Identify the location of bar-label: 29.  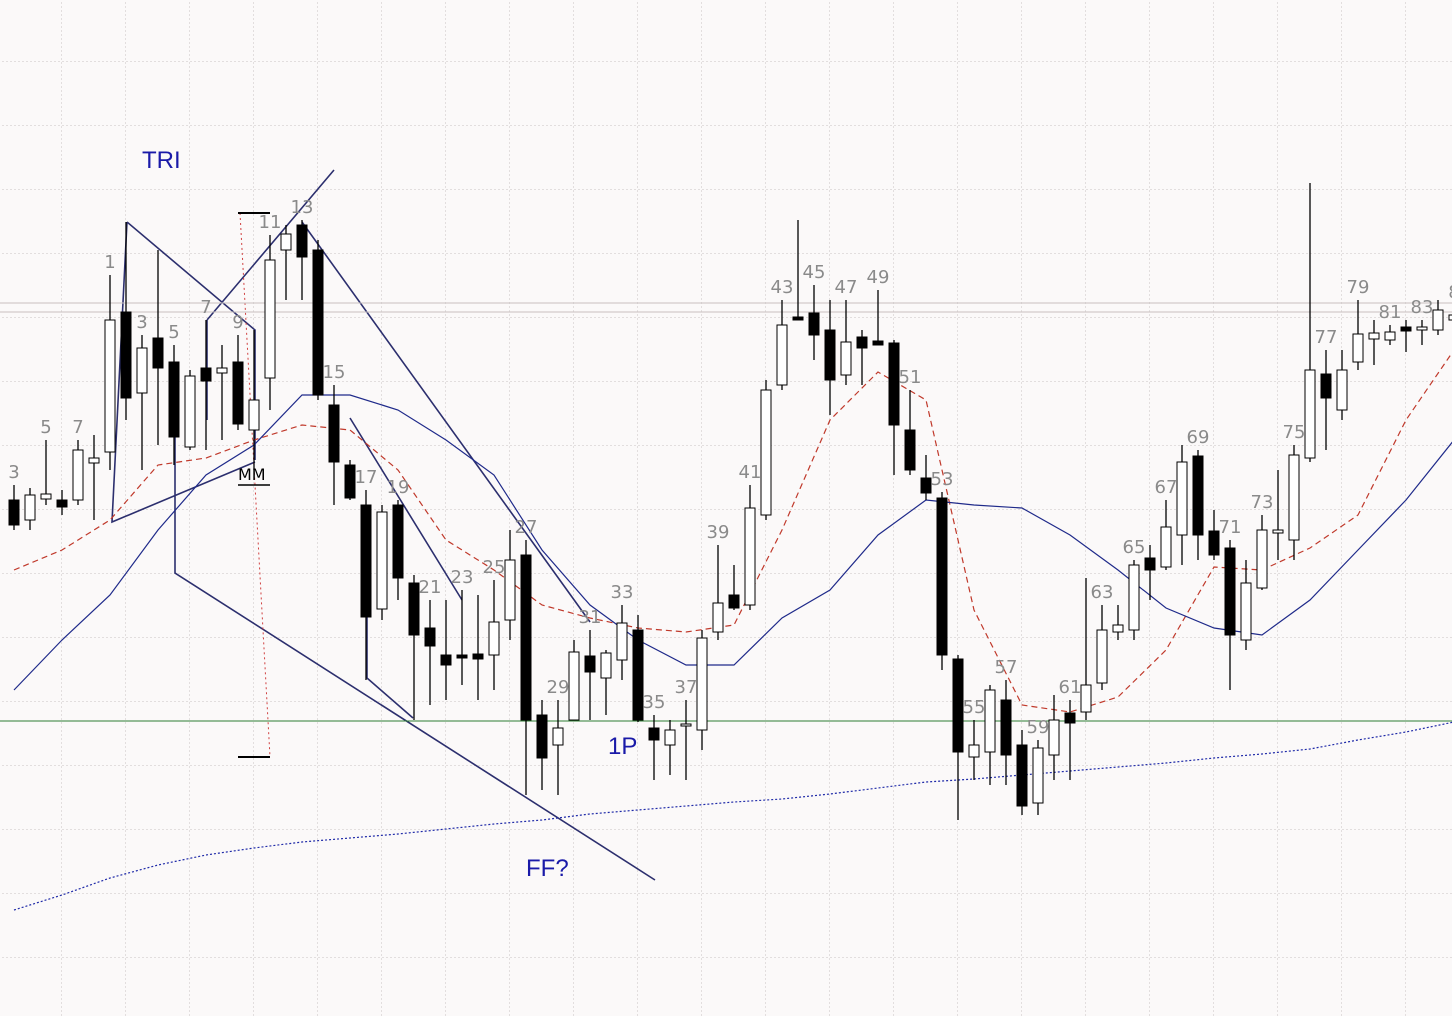
(558, 687).